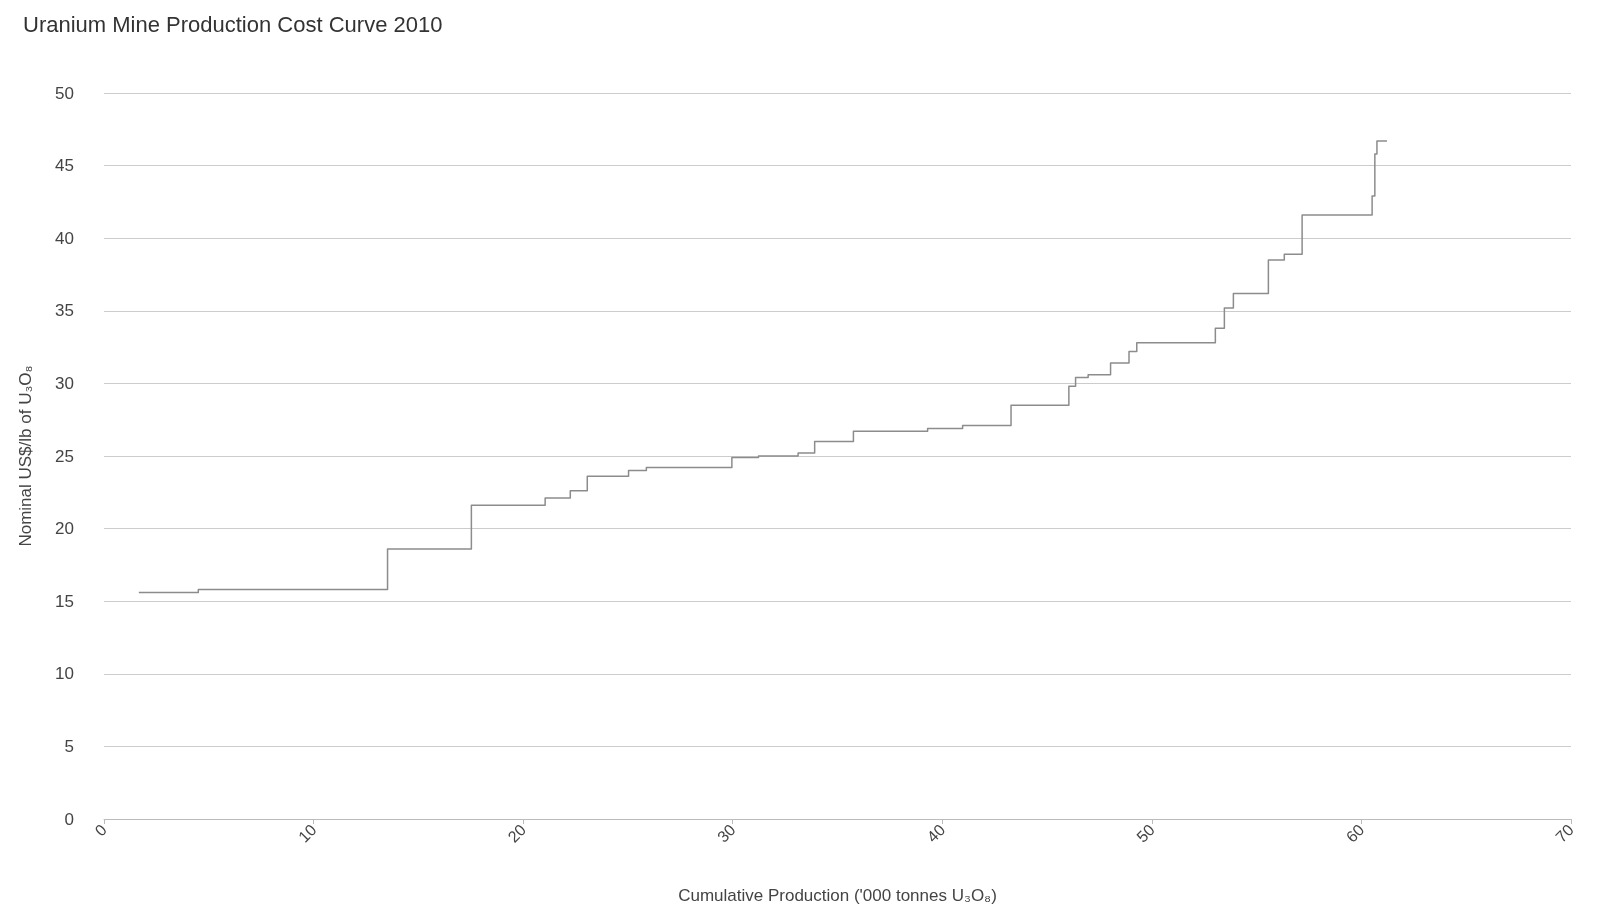 The height and width of the screenshot is (914, 1603). Describe the element at coordinates (64, 456) in the screenshot. I see `y-tick-label: 25` at that location.